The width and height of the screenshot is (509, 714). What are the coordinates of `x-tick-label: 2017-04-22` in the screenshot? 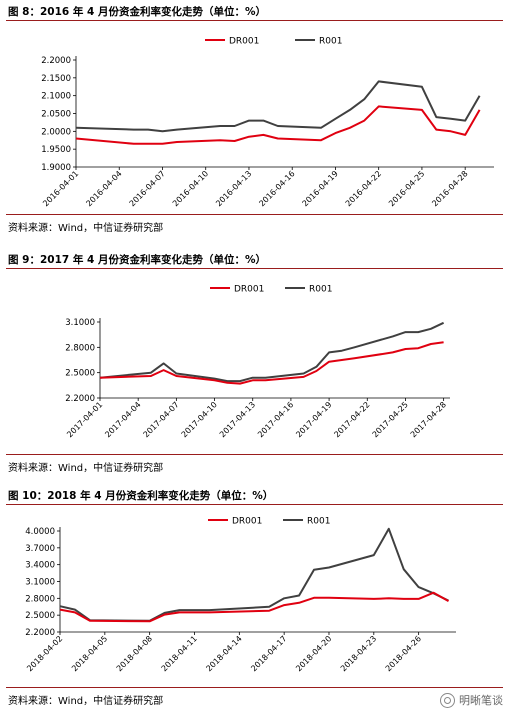 It's located at (351, 419).